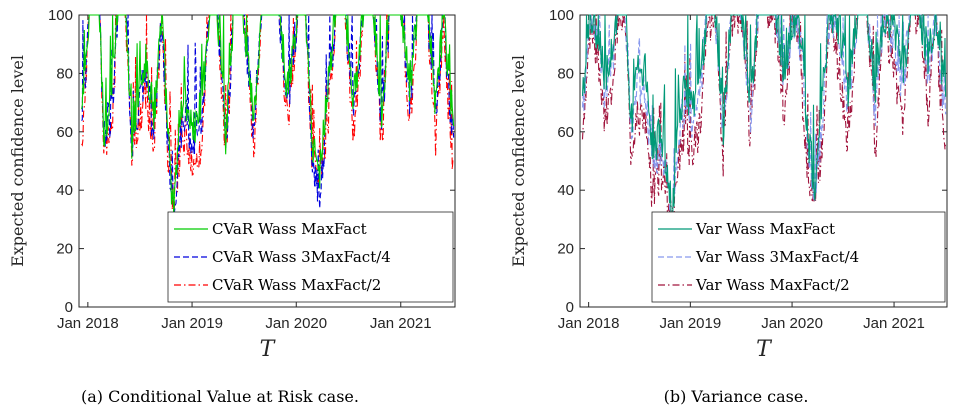 This screenshot has width=956, height=412. Describe the element at coordinates (220, 396) in the screenshot. I see `caption-panel-a: (a) Conditional Value at Risk case.` at that location.